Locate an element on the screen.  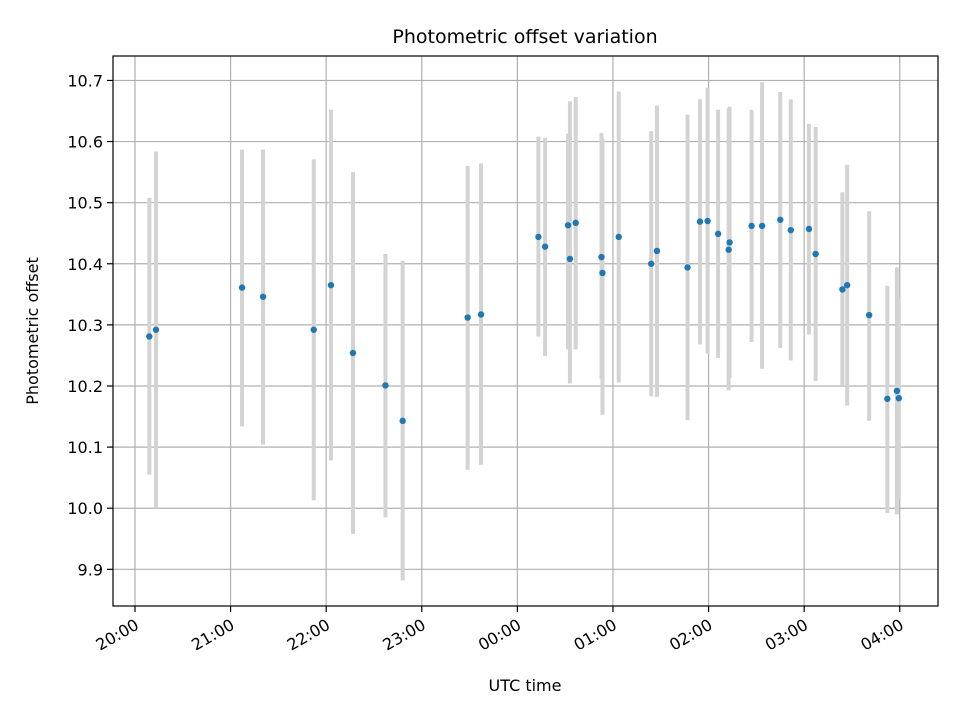
y-tick-label: 10.0 is located at coordinates (85, 508).